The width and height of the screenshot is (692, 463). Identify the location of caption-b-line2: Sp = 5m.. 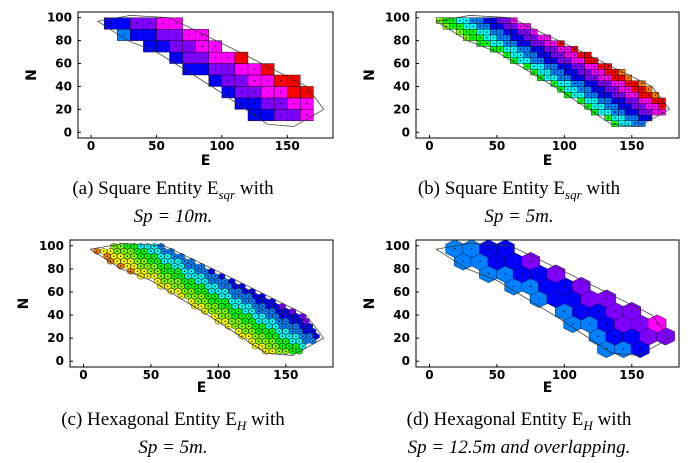
(519, 216).